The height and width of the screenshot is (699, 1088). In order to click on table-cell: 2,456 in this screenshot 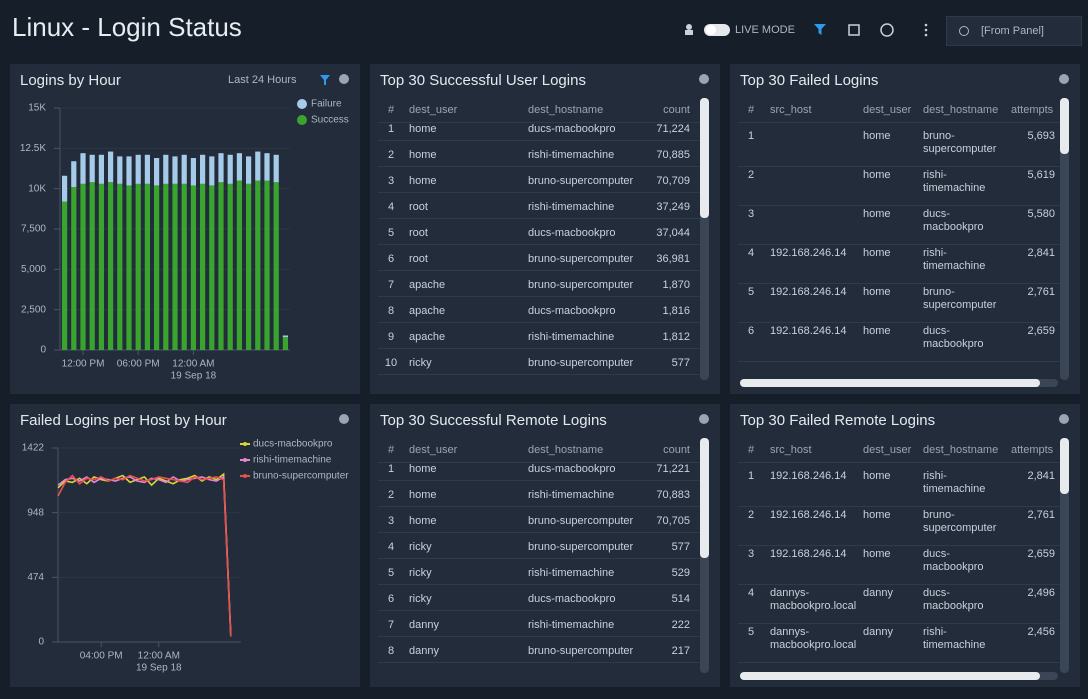, I will do `click(1041, 632)`.